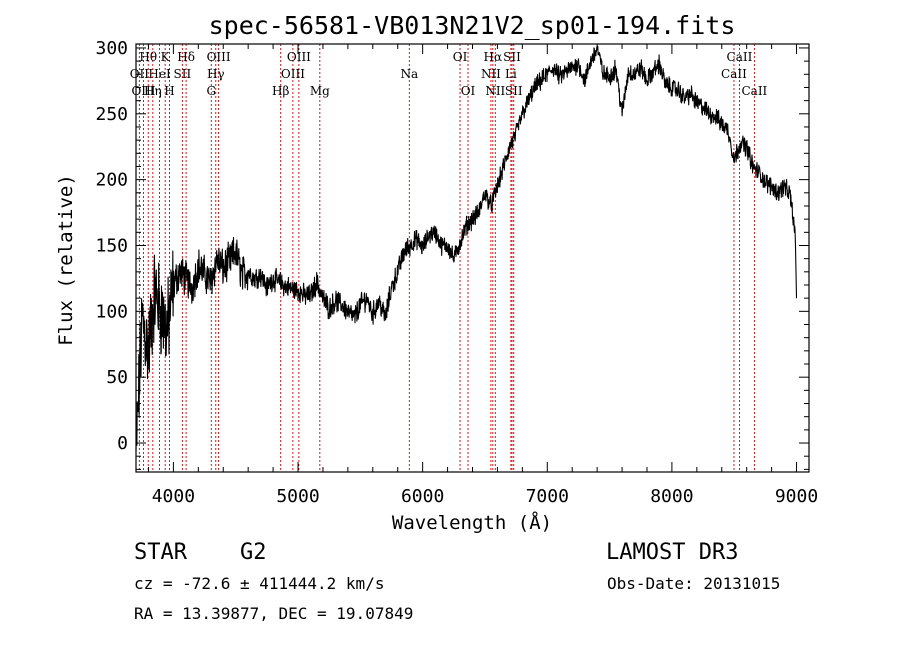 This screenshot has height=649, width=900. I want to click on line-label-25: CaII, so click(734, 74).